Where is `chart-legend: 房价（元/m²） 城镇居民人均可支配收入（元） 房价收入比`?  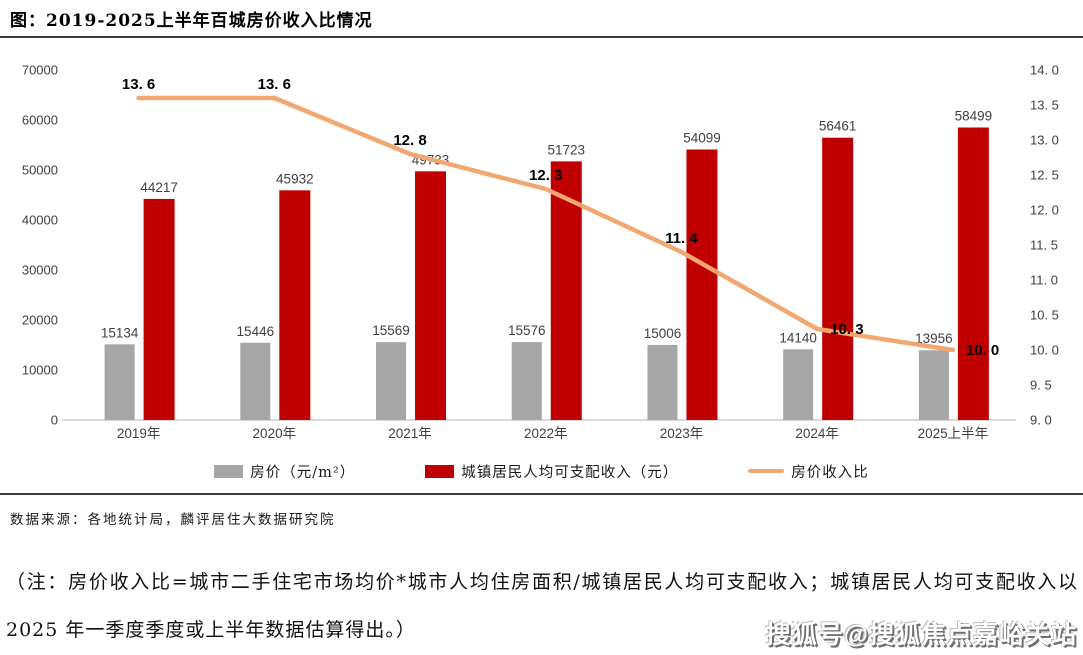
chart-legend: 房价（元/m²） 城镇居民人均可支配收入（元） 房价收入比 is located at coordinates (541, 471).